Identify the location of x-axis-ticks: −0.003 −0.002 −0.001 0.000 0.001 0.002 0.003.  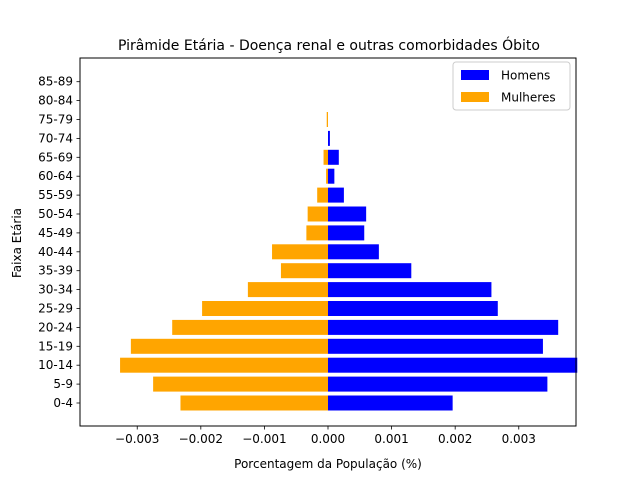
(325, 436).